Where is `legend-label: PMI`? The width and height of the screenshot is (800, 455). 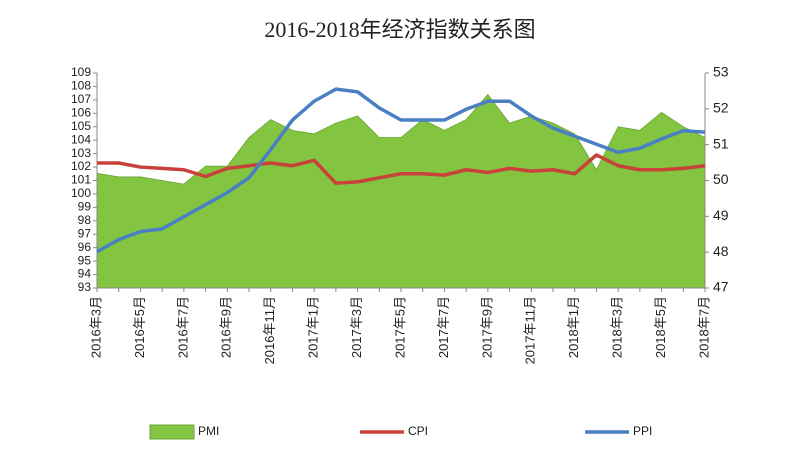 legend-label: PMI is located at coordinates (208, 431).